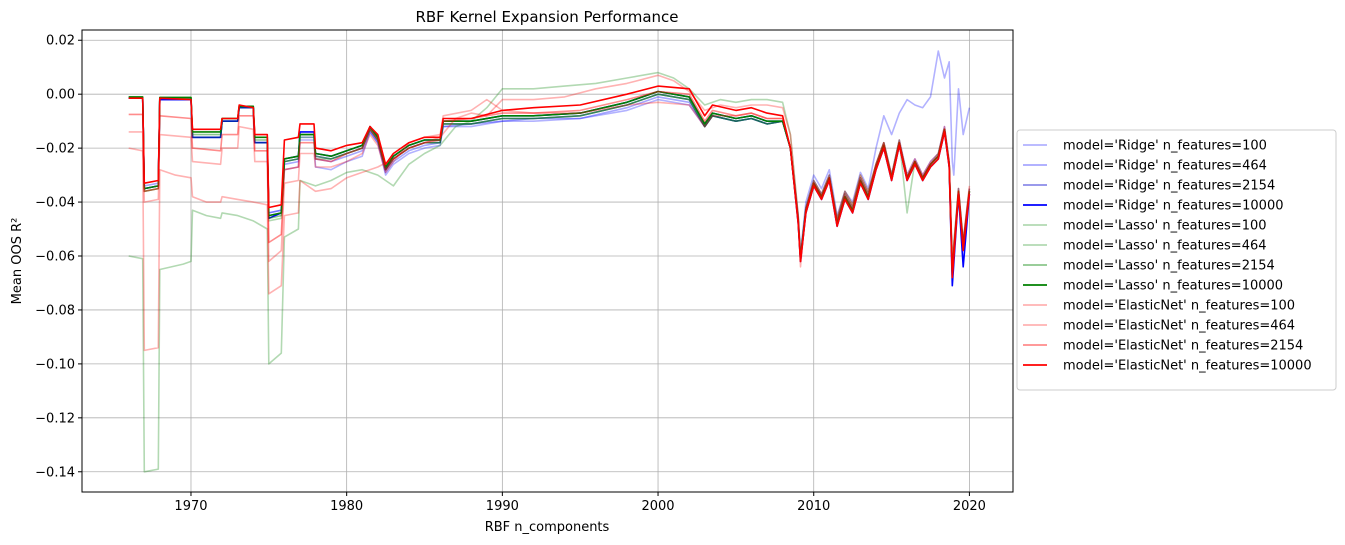  I want to click on legend-entry-7: model='Lasso' n_features=10000, so click(1173, 286).